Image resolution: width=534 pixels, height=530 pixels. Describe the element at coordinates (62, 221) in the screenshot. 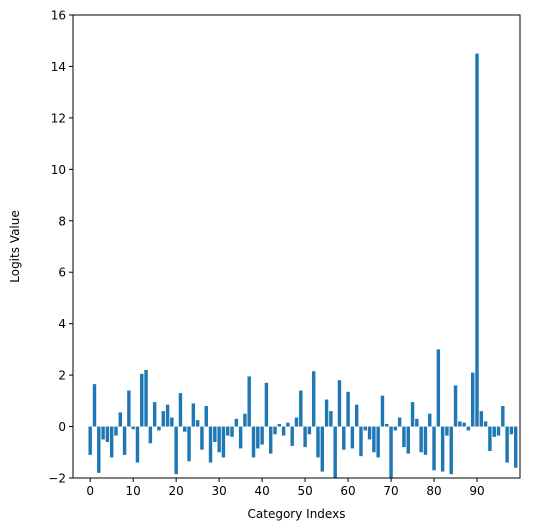

I see `y-tick-label: 8` at that location.